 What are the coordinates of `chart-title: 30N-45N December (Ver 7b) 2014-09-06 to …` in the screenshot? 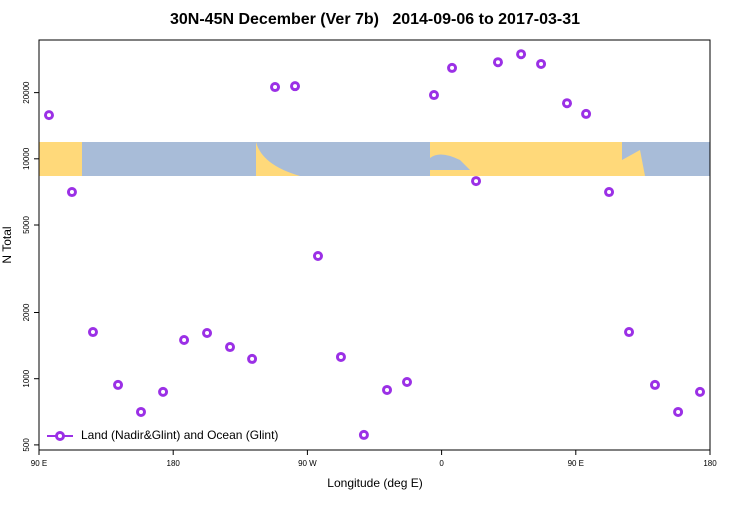 It's located at (375, 19).